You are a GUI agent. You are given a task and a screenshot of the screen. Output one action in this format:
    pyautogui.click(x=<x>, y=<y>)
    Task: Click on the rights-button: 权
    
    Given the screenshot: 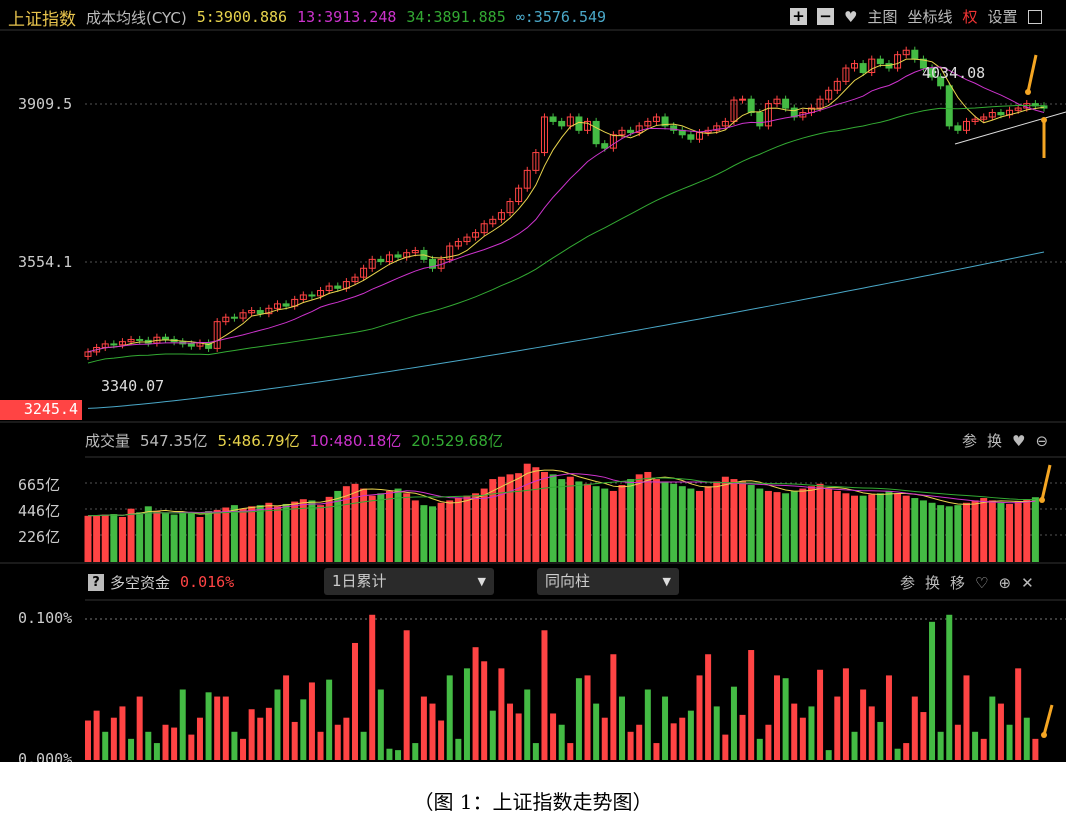 What is the action you would take?
    pyautogui.click(x=970, y=17)
    